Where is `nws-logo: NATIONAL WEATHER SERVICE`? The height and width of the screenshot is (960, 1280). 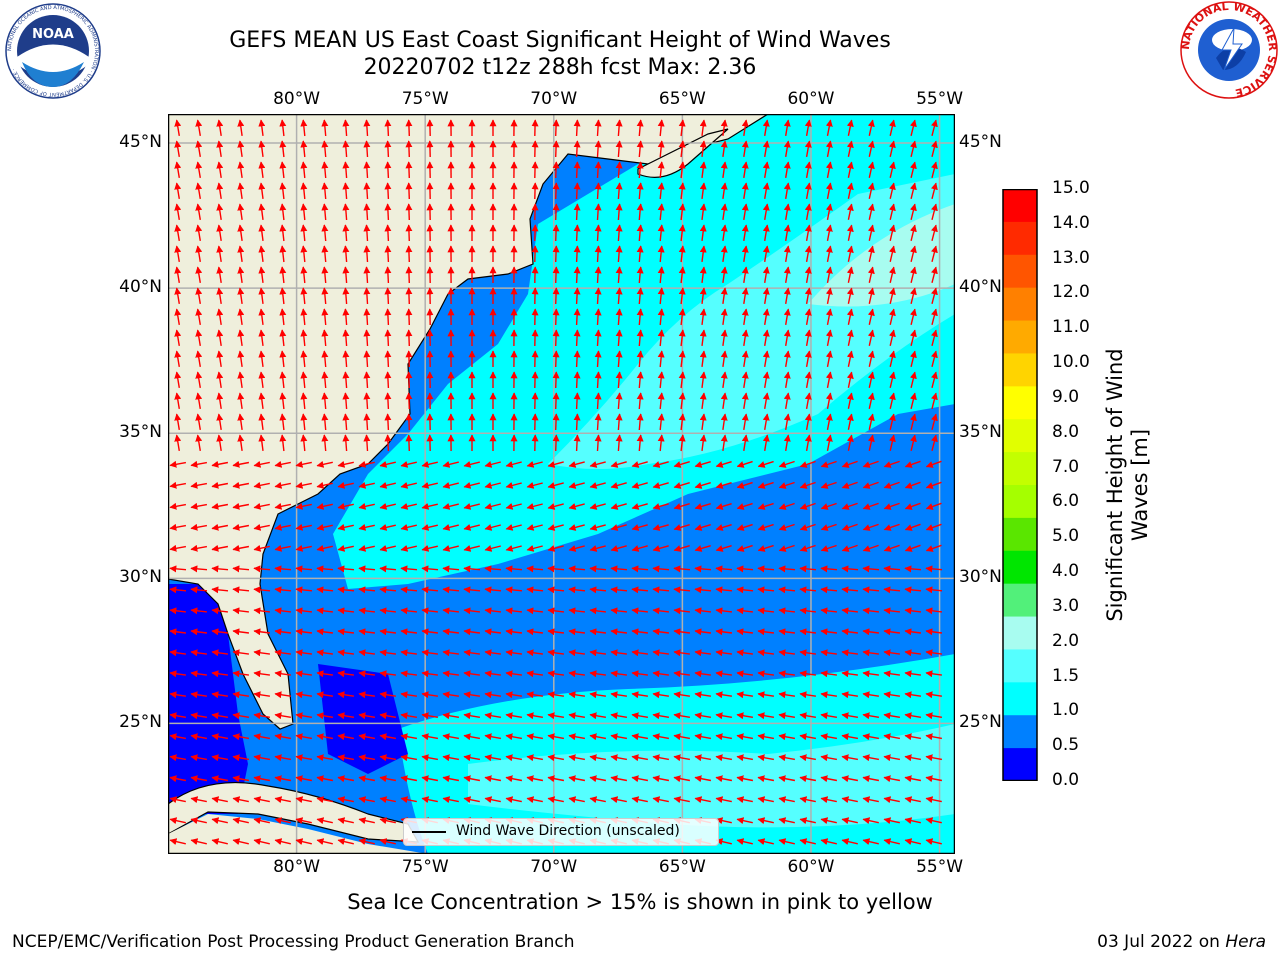
nws-logo: NATIONAL WEATHER SERVICE is located at coordinates (1229, 49).